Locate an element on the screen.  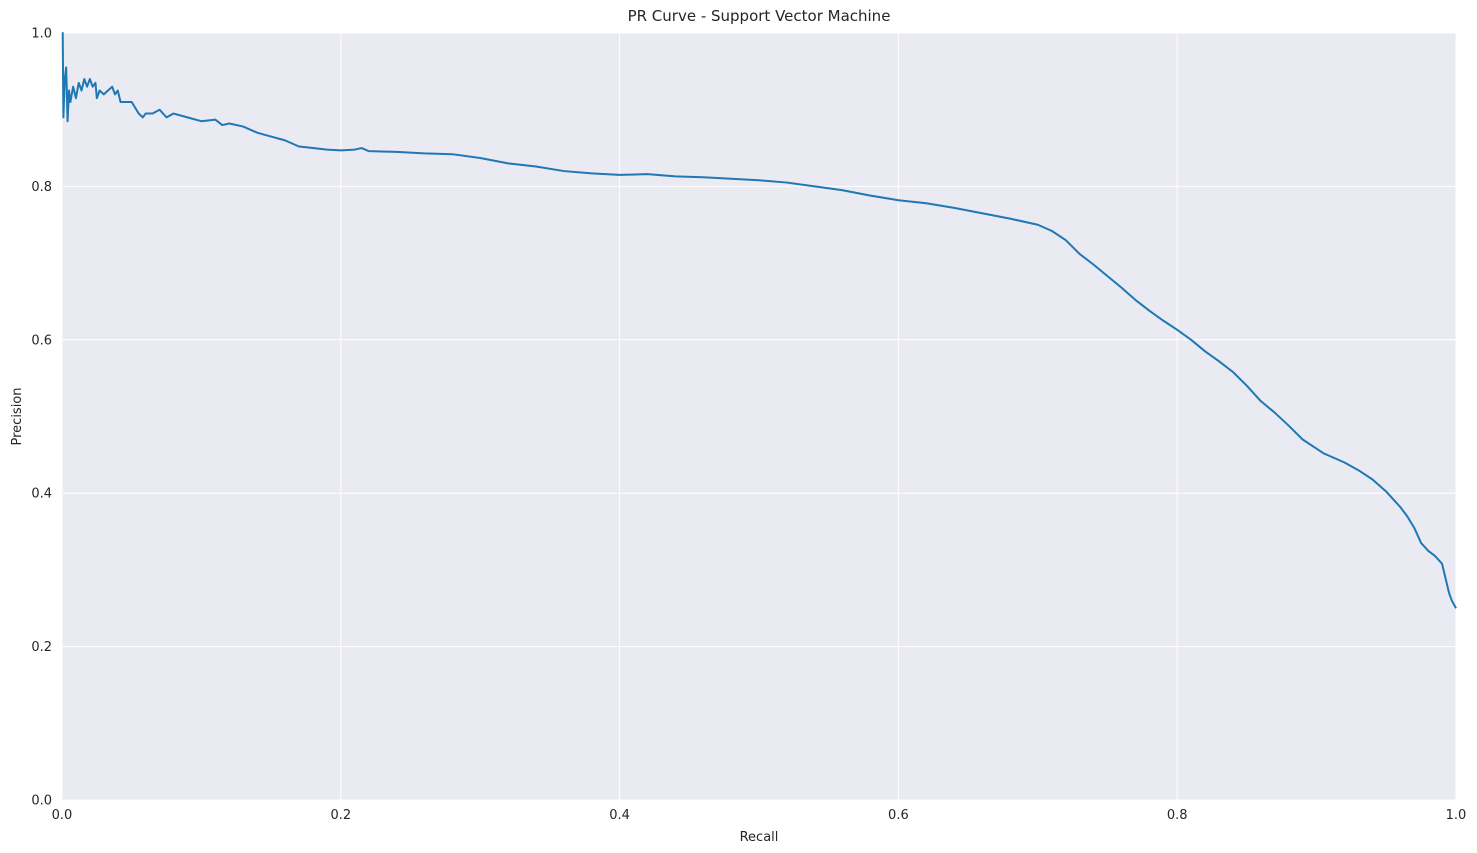
y-tick-label: 0.4 is located at coordinates (41, 494).